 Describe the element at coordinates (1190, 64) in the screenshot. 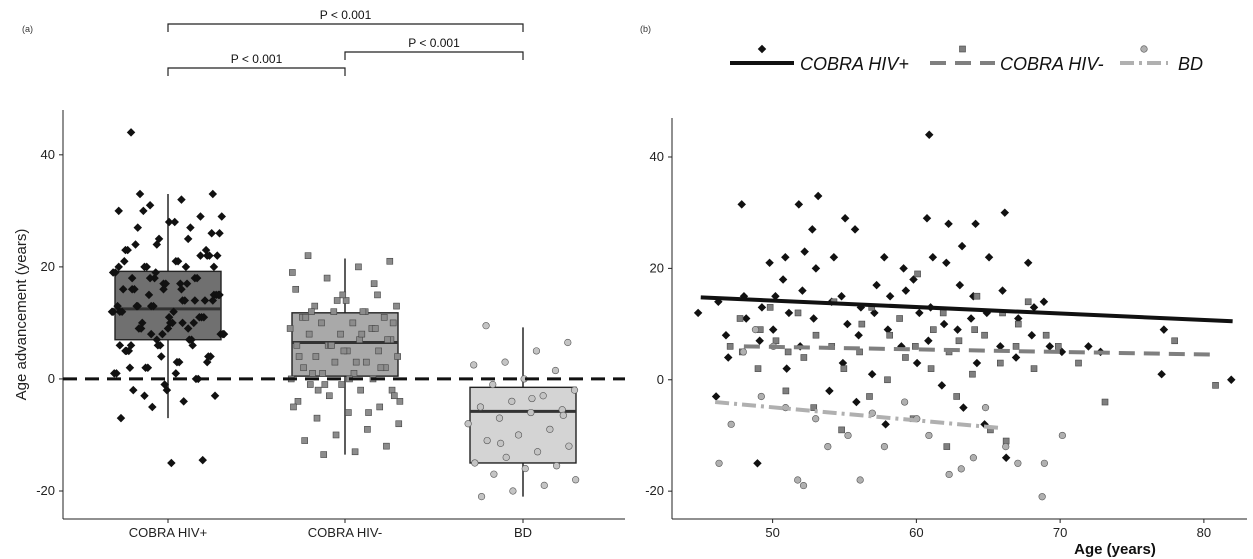

I see `legend-label: BD` at that location.